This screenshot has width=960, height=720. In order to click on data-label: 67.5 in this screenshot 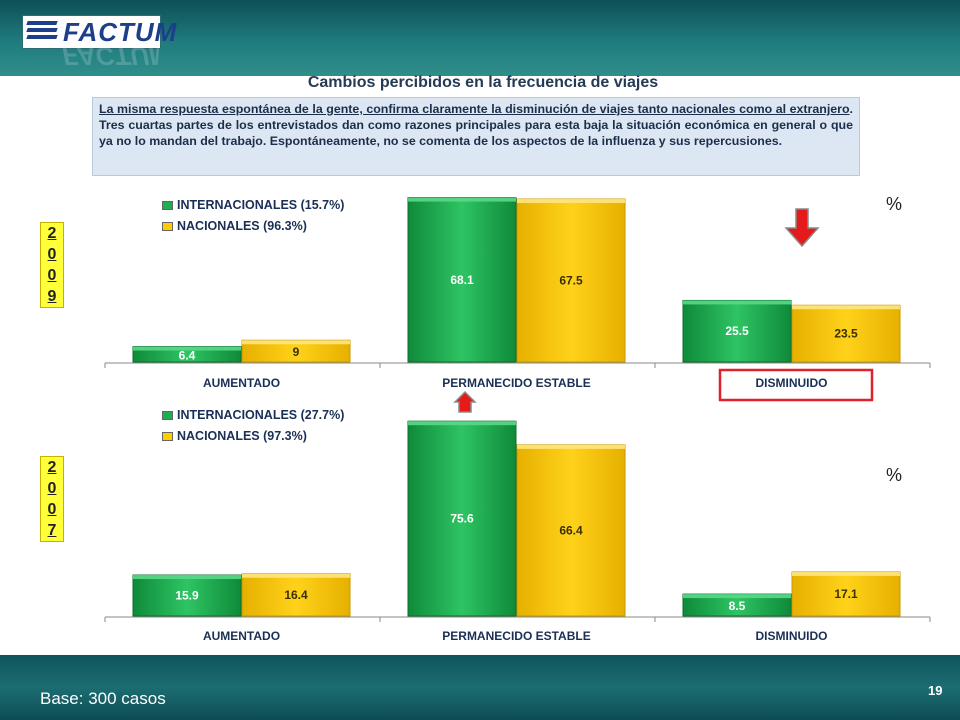, I will do `click(571, 281)`.